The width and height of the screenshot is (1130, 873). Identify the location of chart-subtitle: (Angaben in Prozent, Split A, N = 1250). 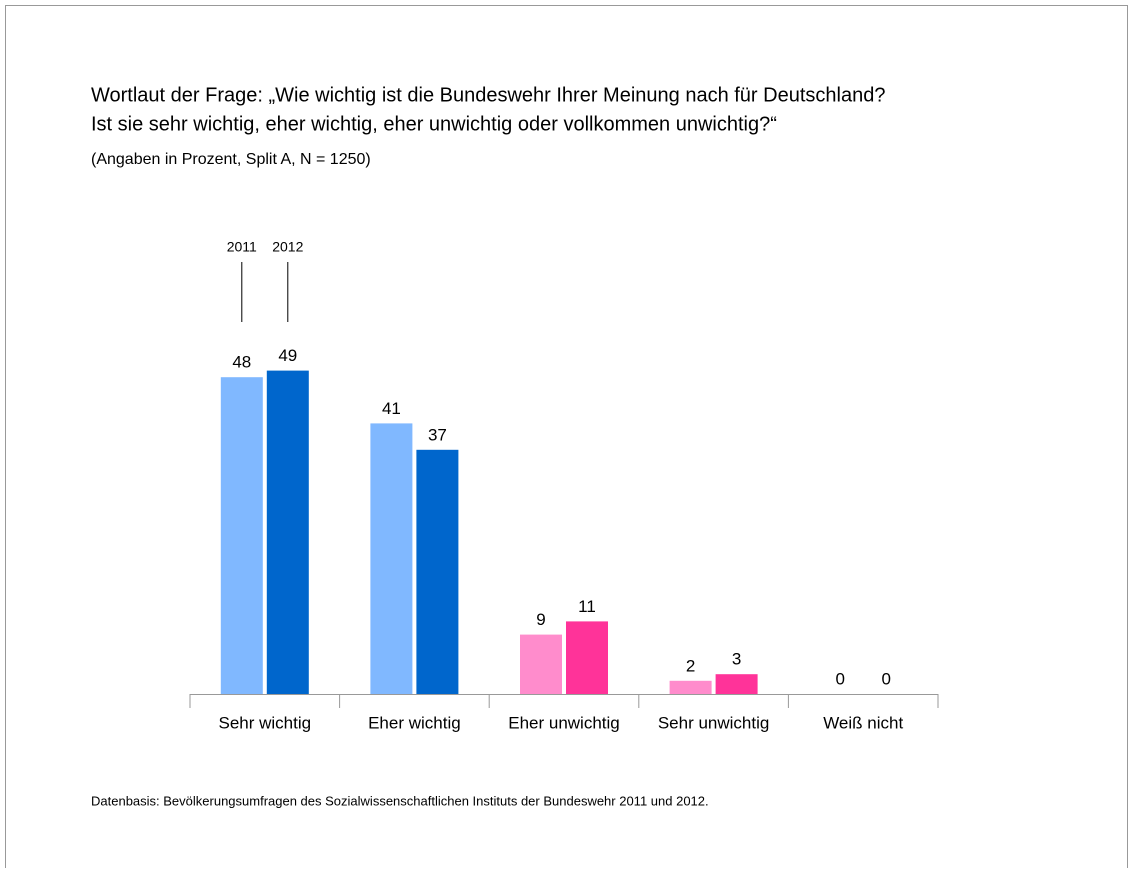
(231, 159).